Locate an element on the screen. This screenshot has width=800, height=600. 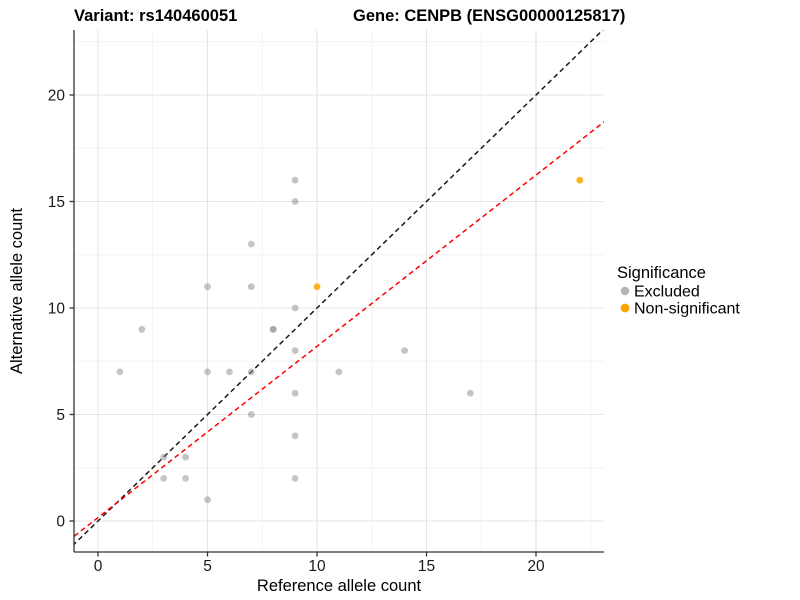
legend-key-nonsignificant-icon is located at coordinates (625, 308).